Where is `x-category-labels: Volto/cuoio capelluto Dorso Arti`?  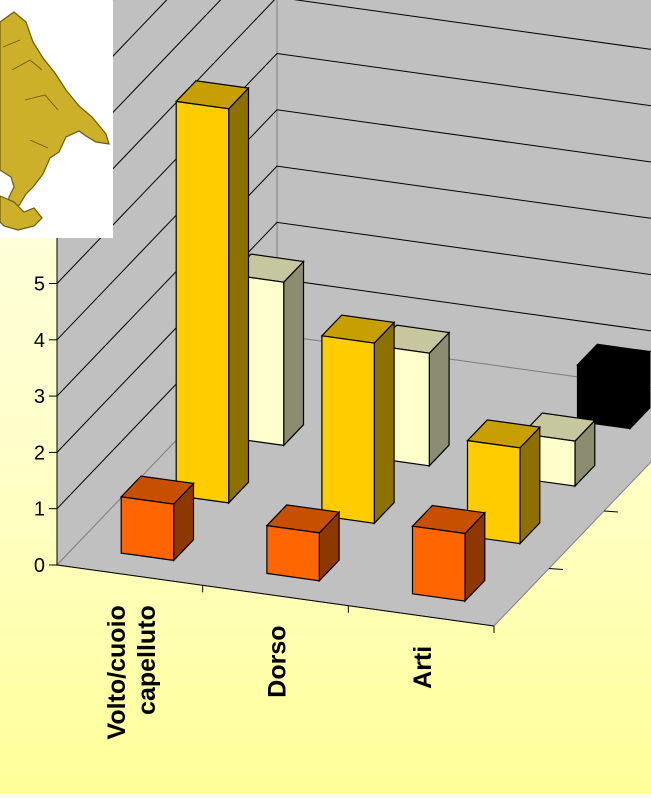 x-category-labels: Volto/cuoio capelluto Dorso Arti is located at coordinates (270, 672).